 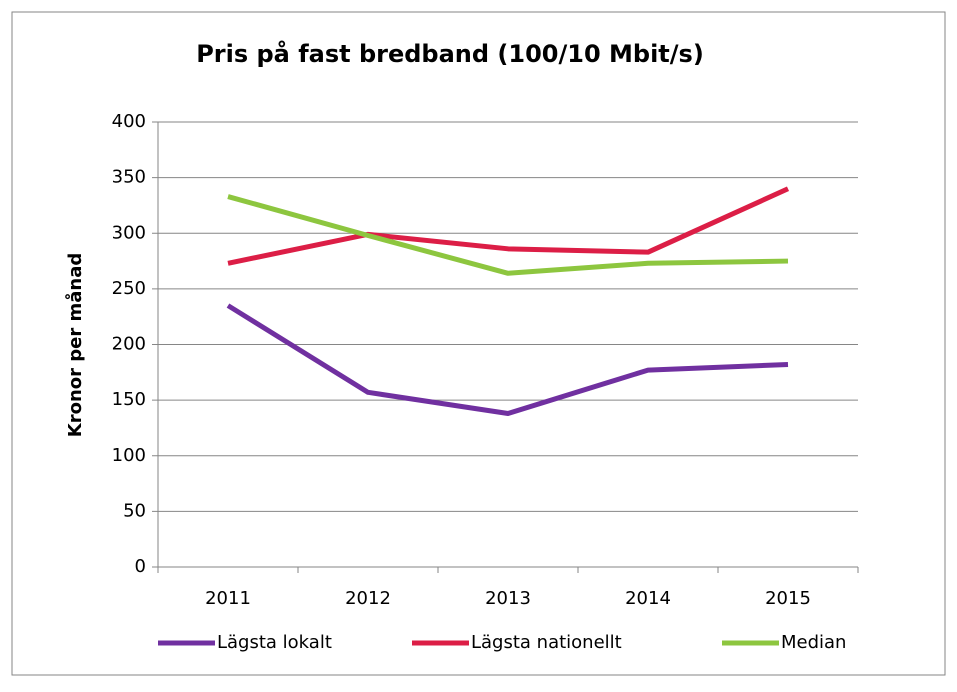 I want to click on legend-label: Median, so click(x=813, y=642).